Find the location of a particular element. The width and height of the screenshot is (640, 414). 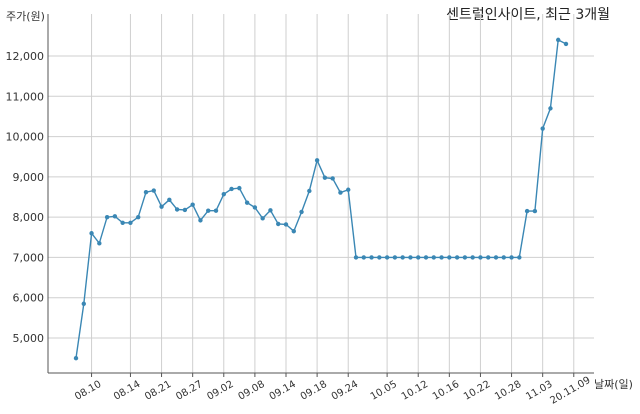

x-tick-label: 08.27 is located at coordinates (189, 391).